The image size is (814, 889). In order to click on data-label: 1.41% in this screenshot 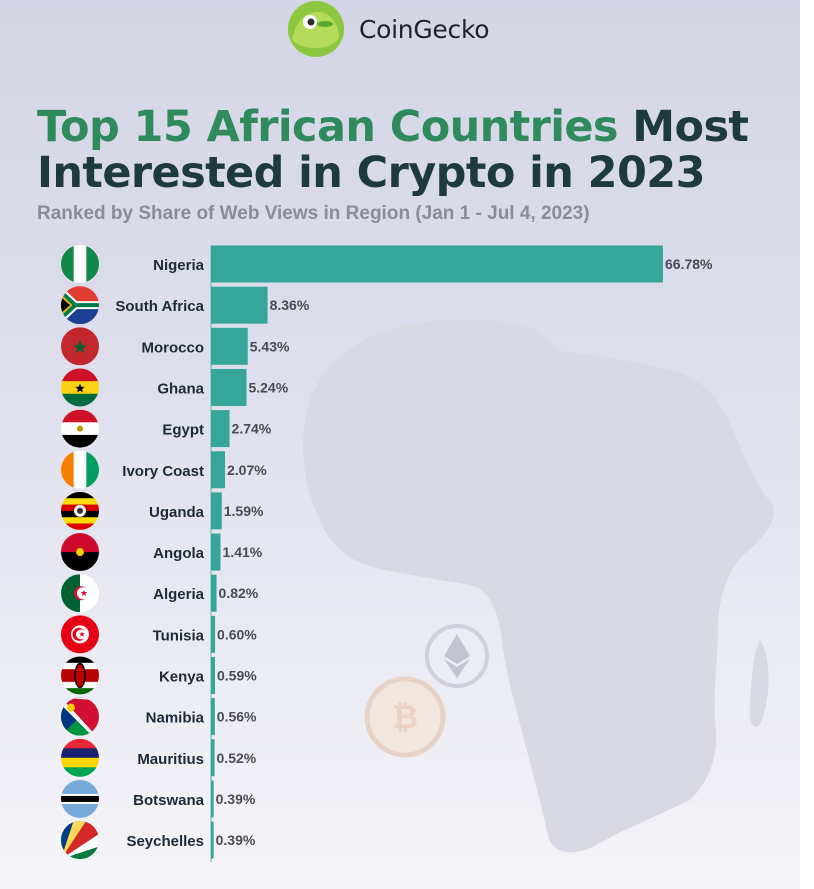, I will do `click(243, 552)`.